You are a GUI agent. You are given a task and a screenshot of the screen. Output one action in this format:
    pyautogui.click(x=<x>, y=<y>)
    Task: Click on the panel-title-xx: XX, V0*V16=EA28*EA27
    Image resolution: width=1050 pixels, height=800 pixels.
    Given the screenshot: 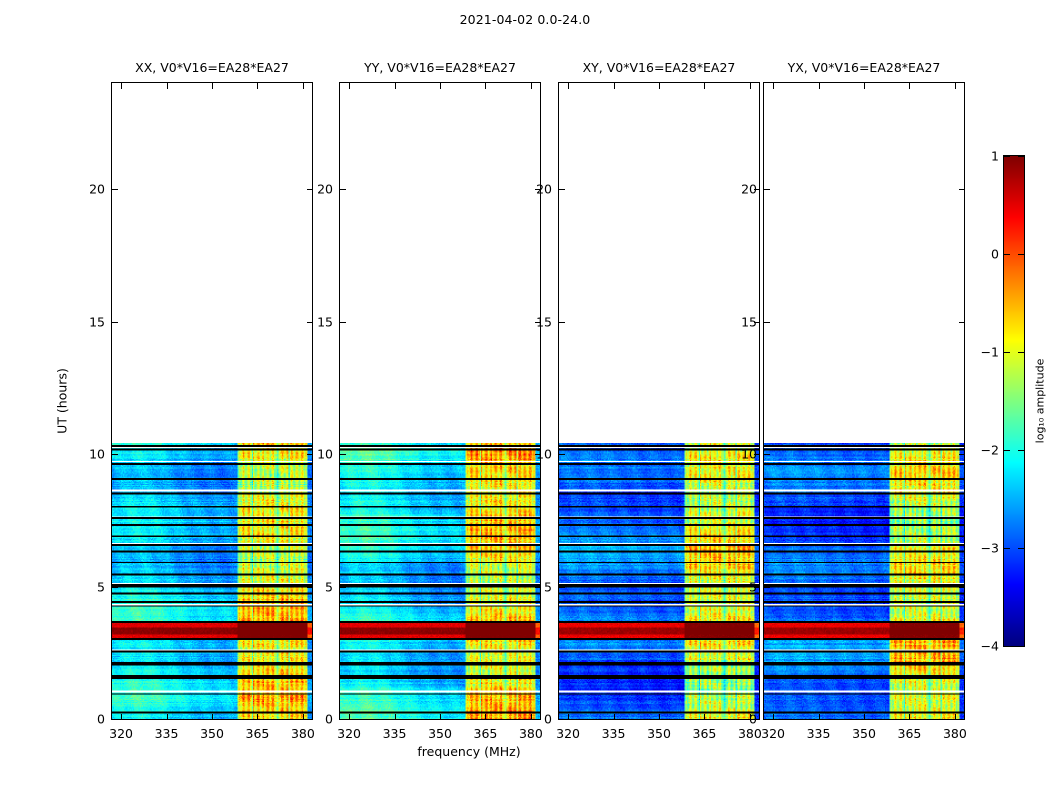 What is the action you would take?
    pyautogui.click(x=212, y=67)
    